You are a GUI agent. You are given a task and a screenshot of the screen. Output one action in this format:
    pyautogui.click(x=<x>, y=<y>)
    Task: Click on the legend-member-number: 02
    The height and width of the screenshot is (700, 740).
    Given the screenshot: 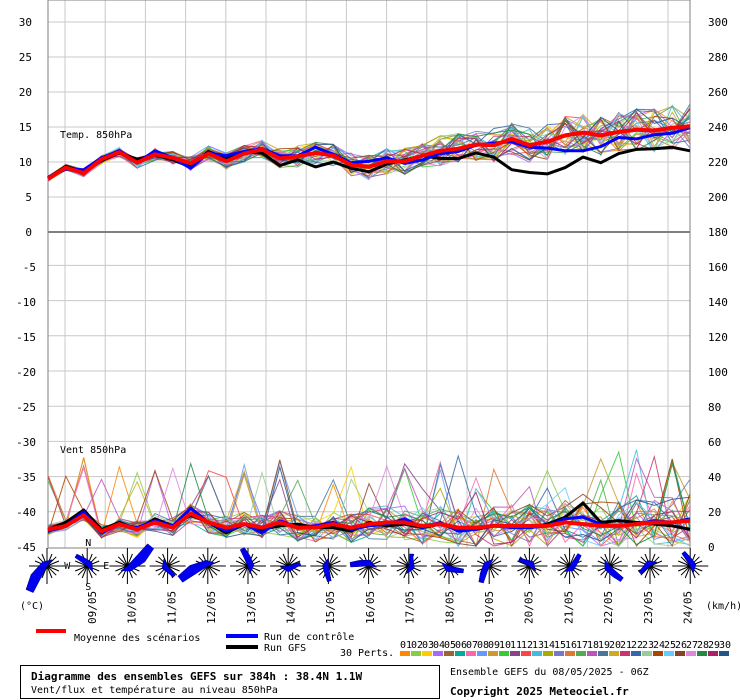 What is the action you would take?
    pyautogui.click(x=417, y=645)
    